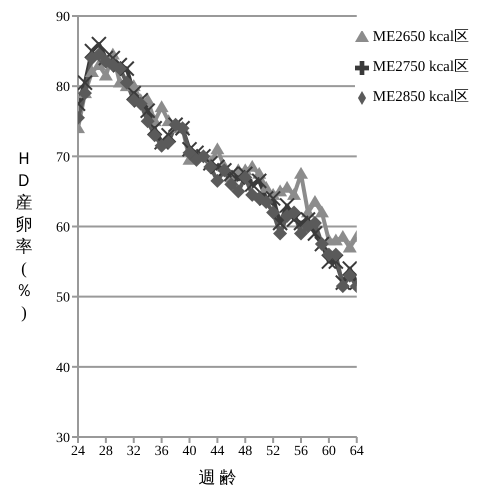  Describe the element at coordinates (63, 88) in the screenshot. I see `y-tick-label: 80` at that location.